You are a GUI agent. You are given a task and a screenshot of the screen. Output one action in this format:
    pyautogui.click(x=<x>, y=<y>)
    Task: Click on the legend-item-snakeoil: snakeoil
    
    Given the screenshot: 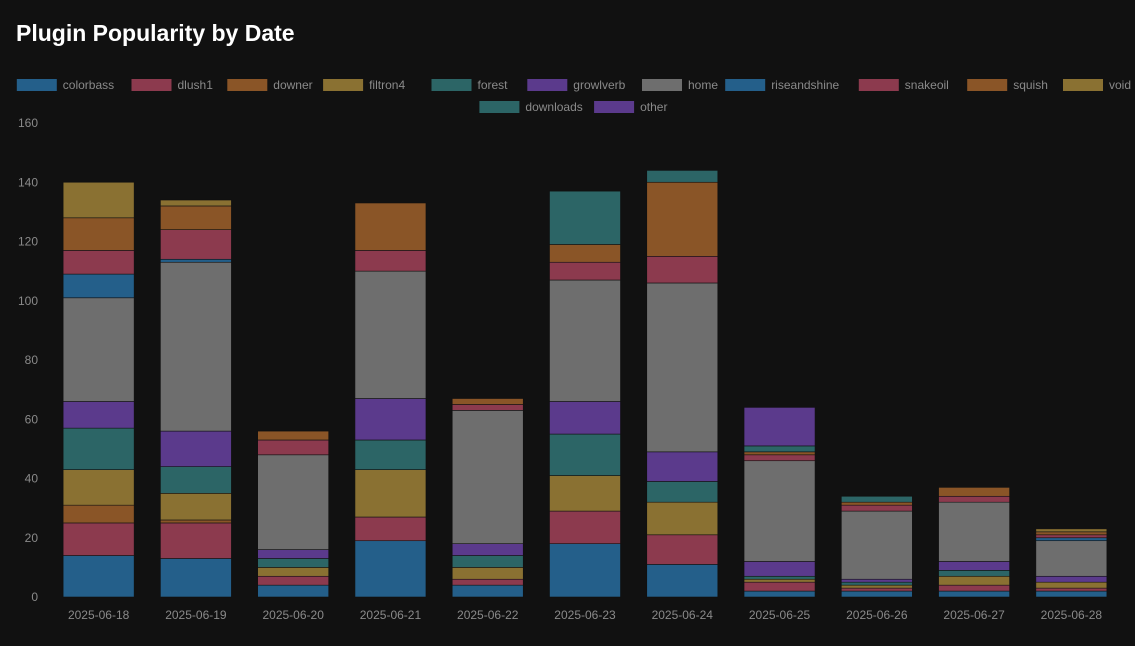 What is the action you would take?
    pyautogui.click(x=903, y=85)
    